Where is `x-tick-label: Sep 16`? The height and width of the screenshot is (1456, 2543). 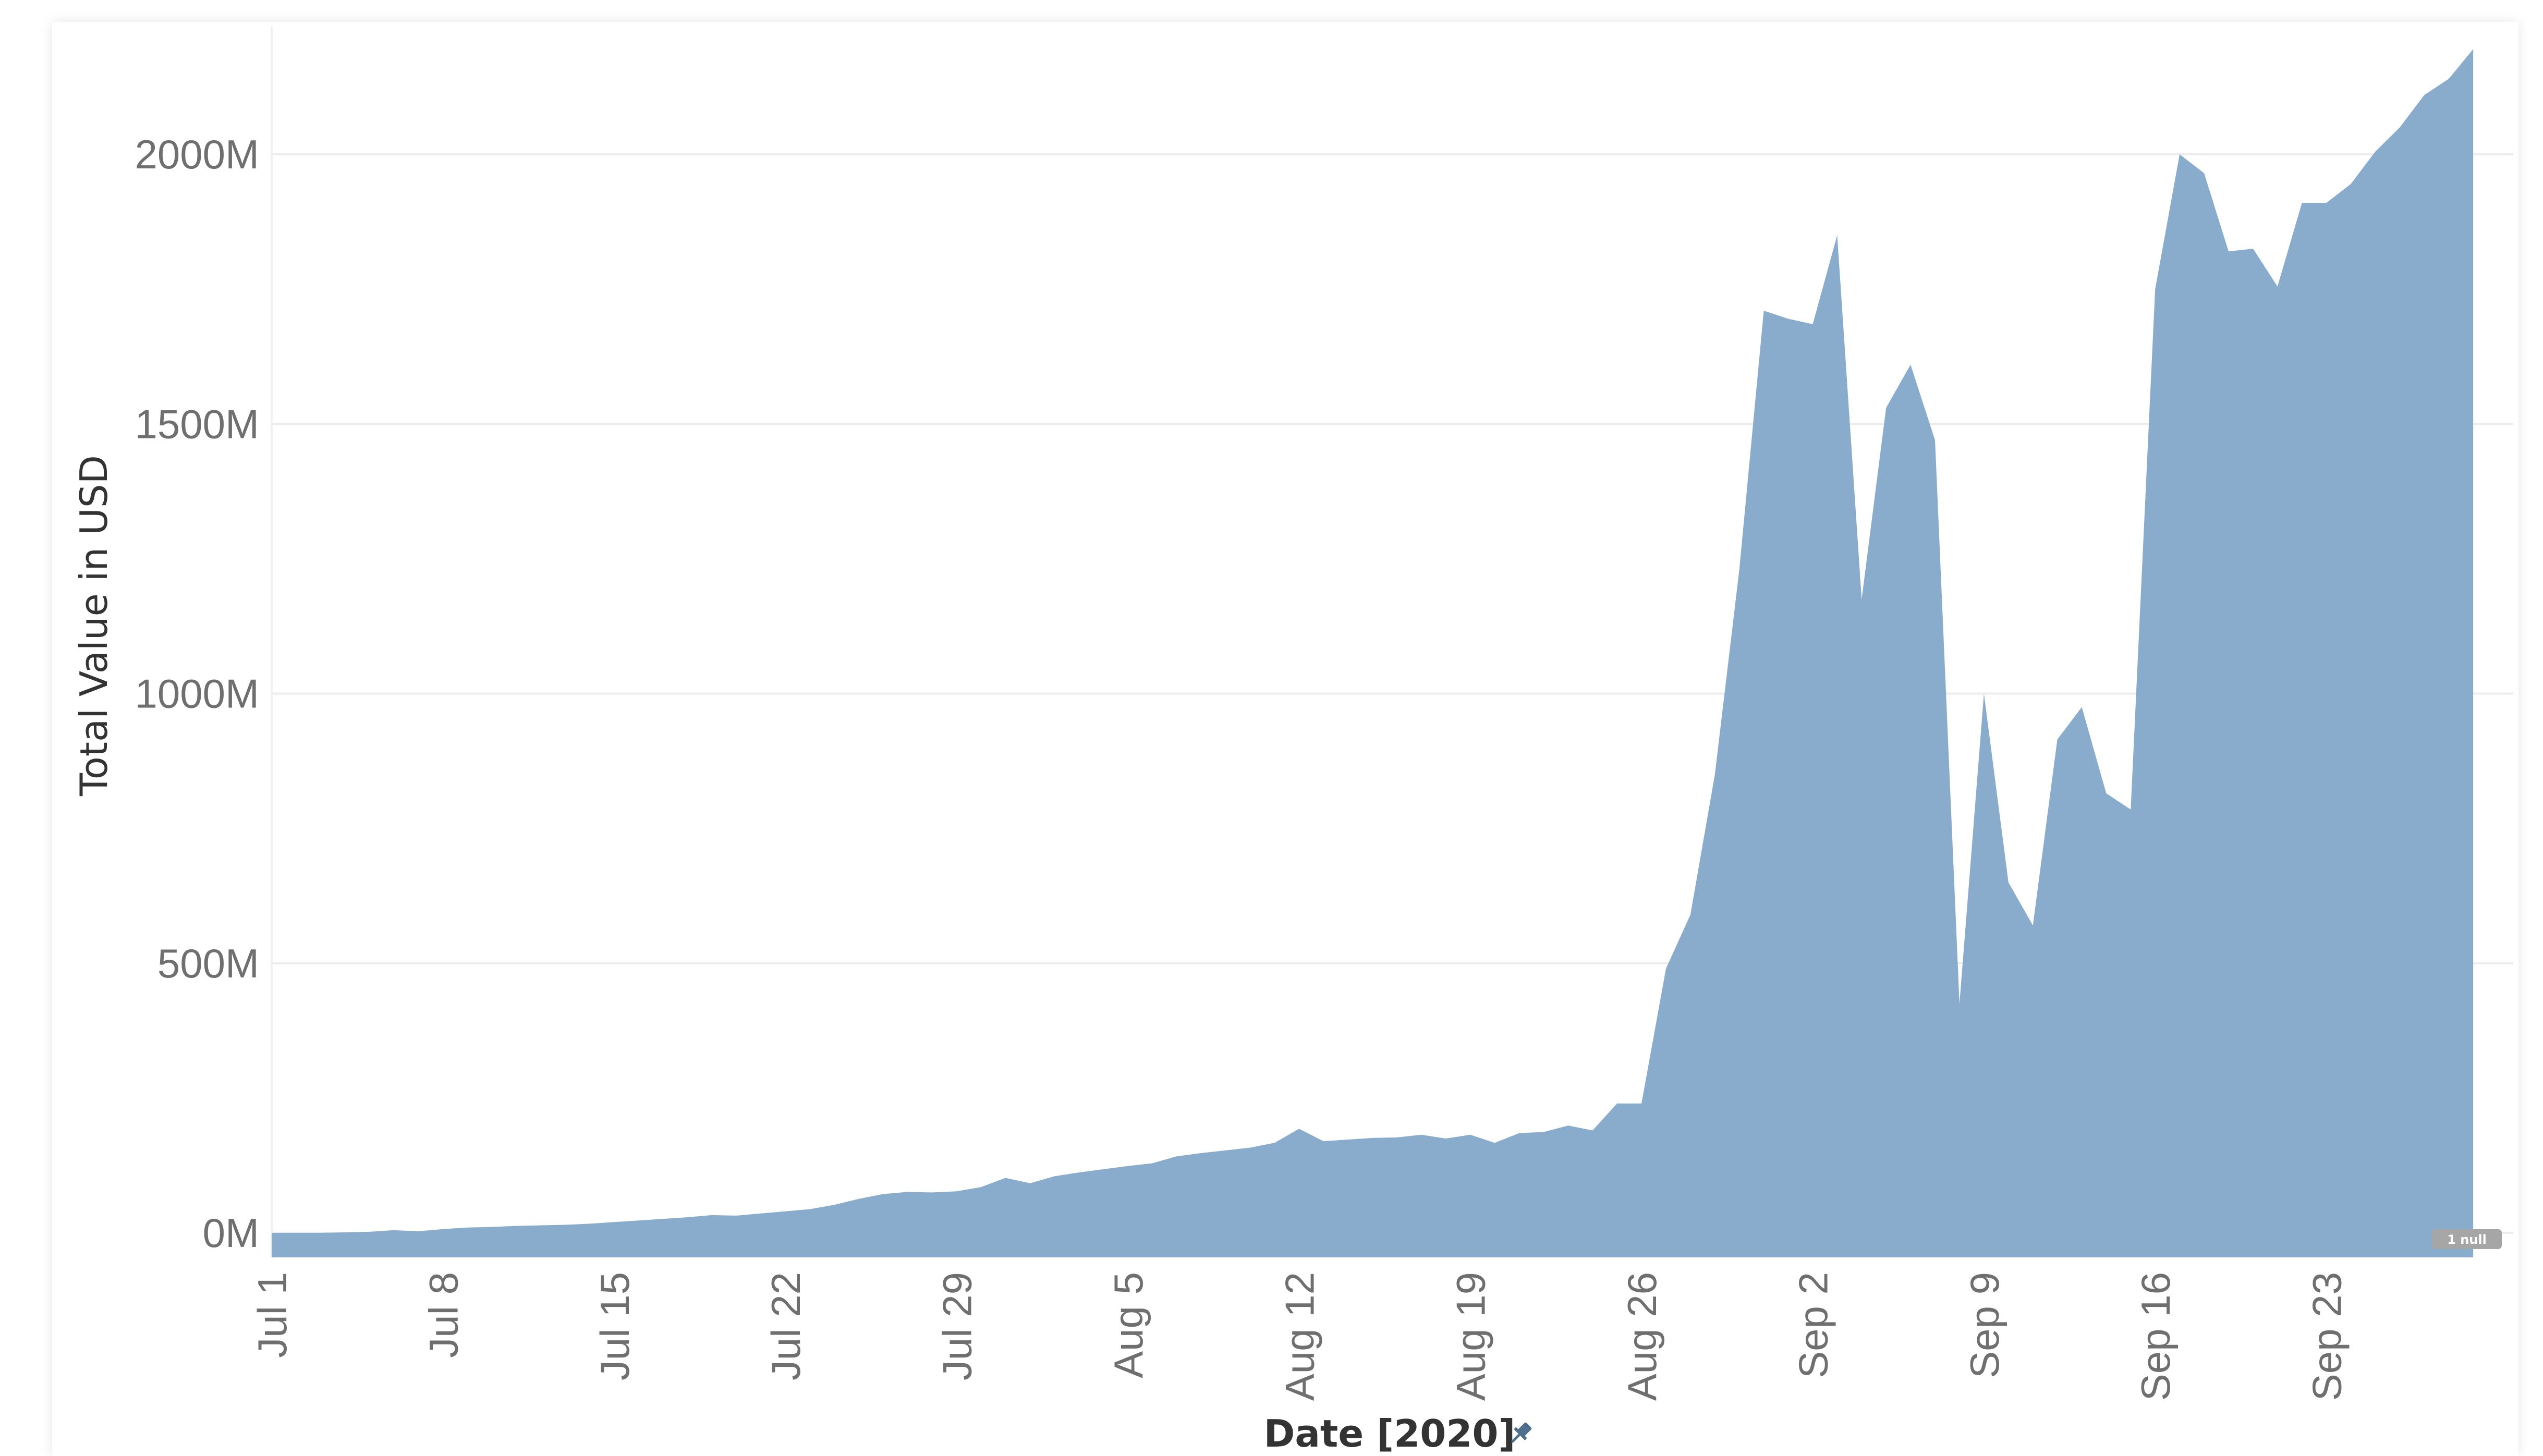 x-tick-label: Sep 16 is located at coordinates (2156, 1336).